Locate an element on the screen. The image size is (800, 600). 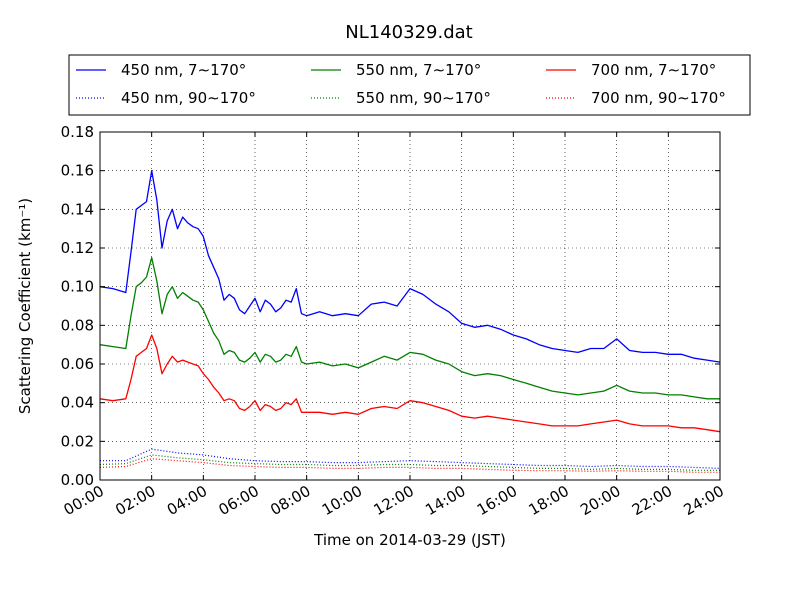
y-tick-label: 0.12 is located at coordinates (77, 248).